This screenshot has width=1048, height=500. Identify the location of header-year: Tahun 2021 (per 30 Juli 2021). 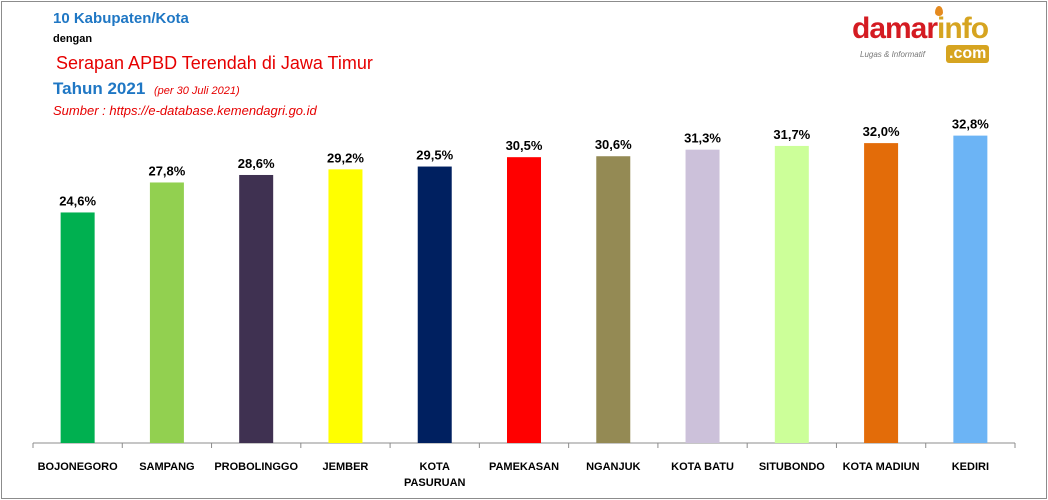
(146, 89).